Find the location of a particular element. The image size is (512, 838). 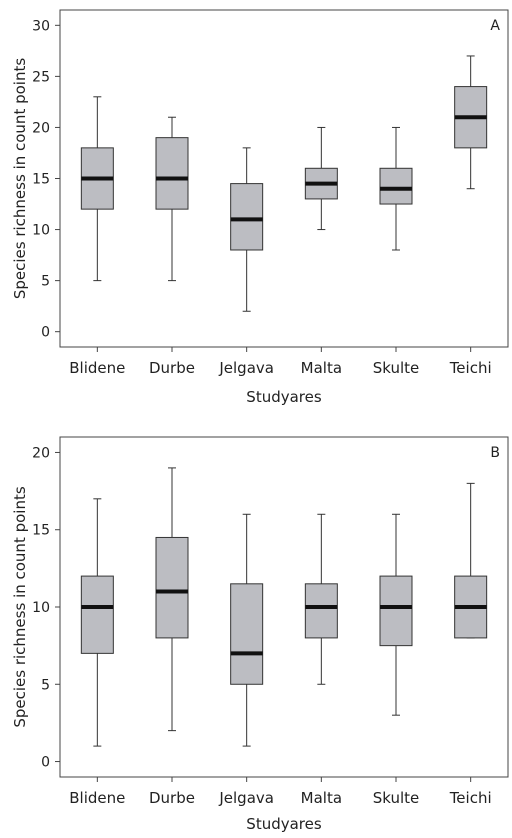

y-tick-label: 25 is located at coordinates (41, 77).